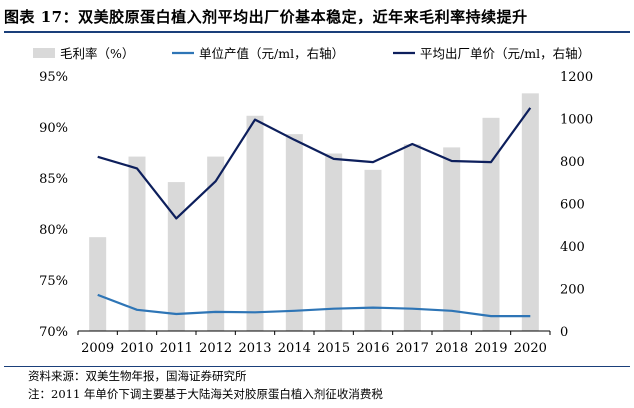 The image size is (634, 408). I want to click on x-tick-label-2015: 2015, so click(333, 348).